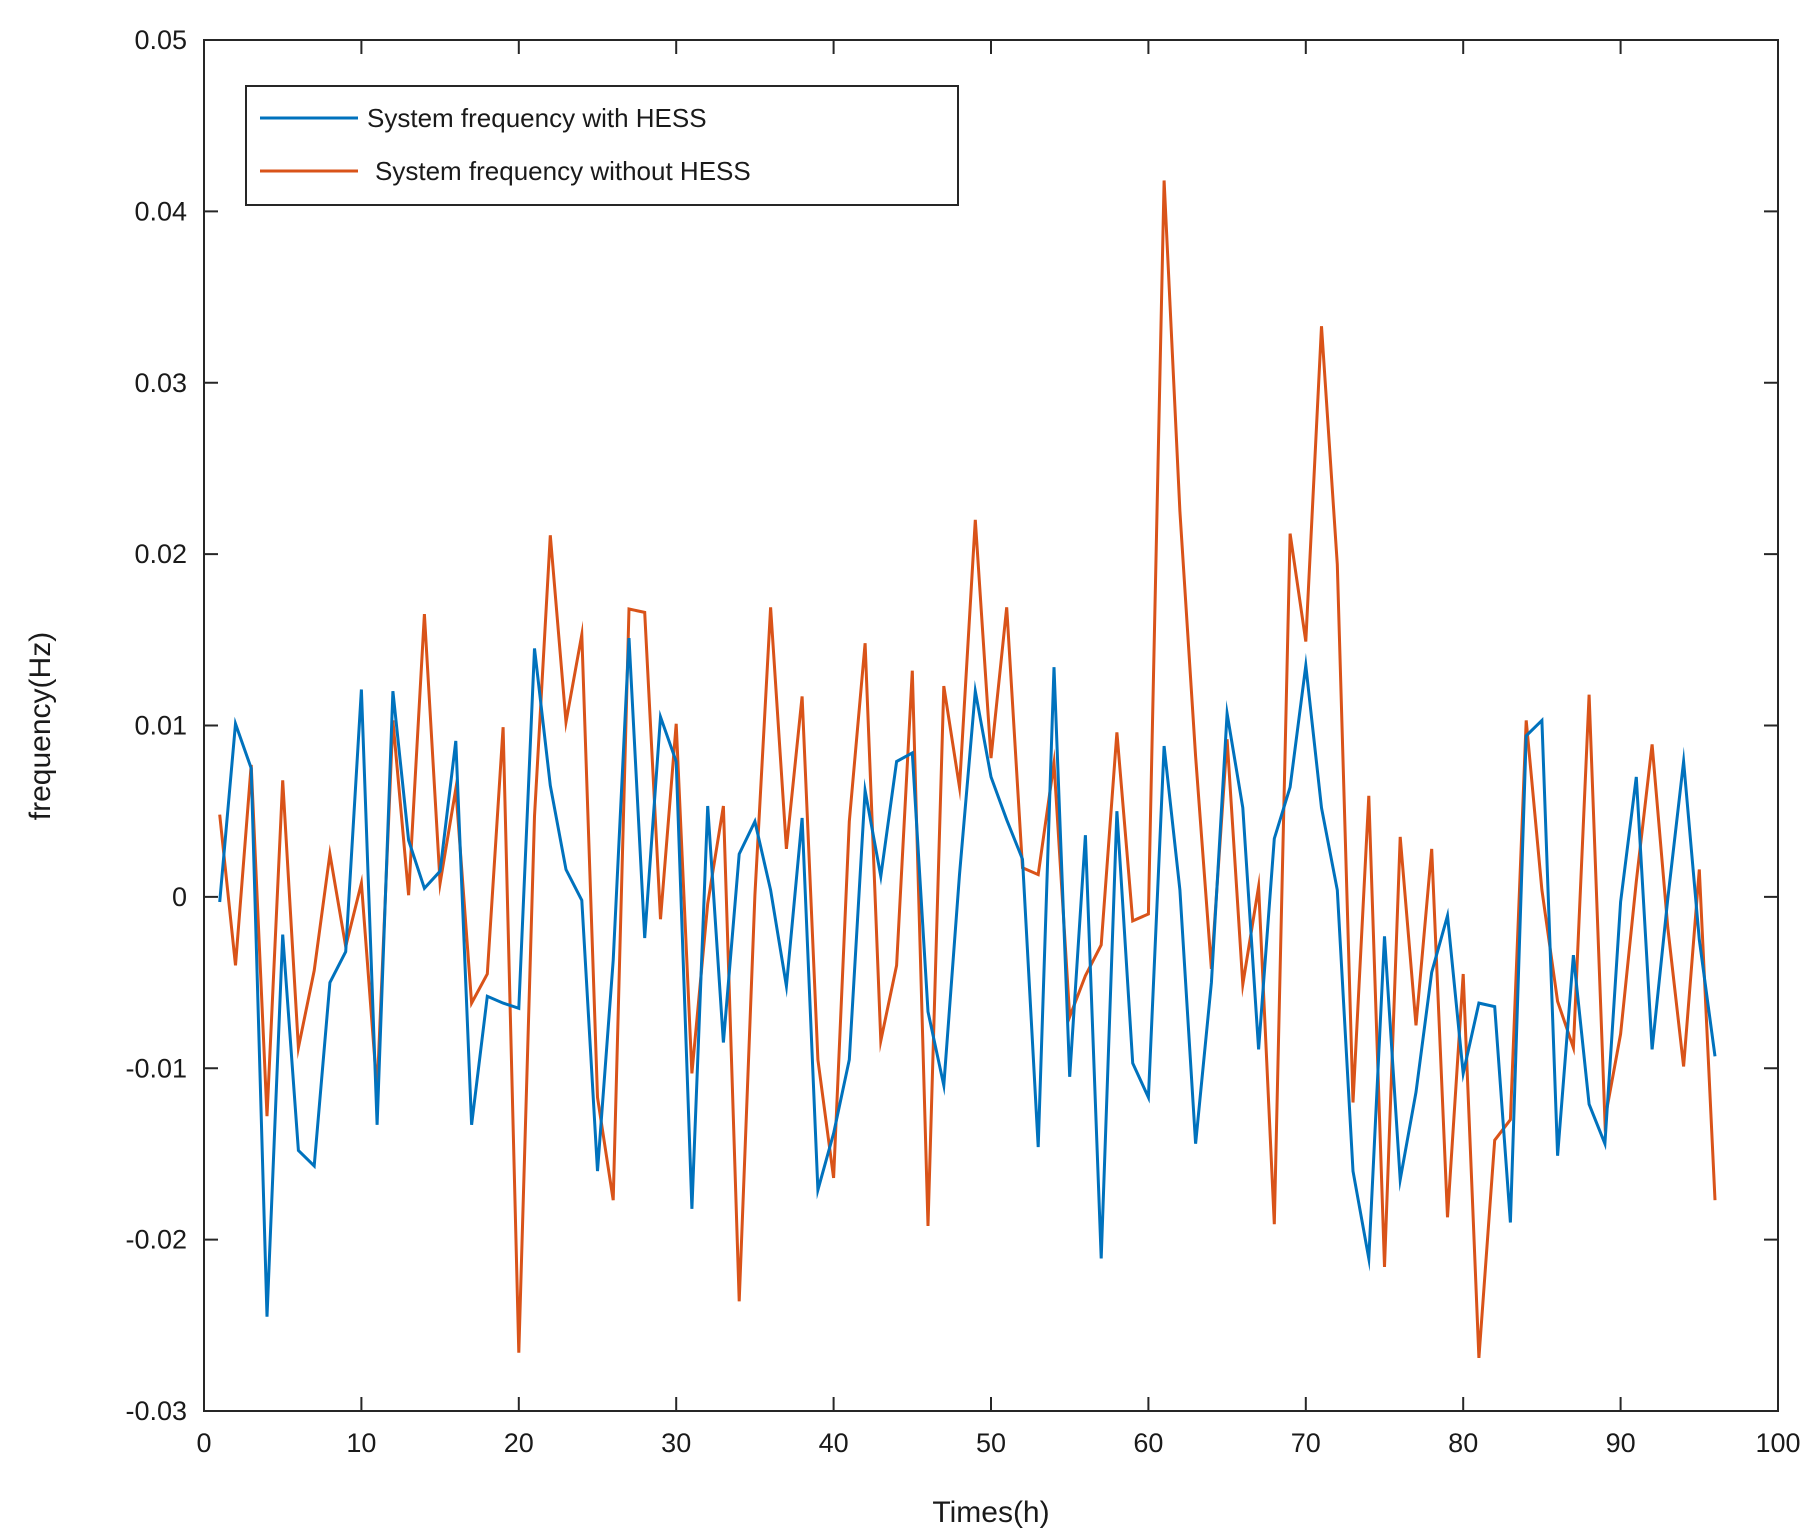 This screenshot has width=1811, height=1536. What do you see at coordinates (40, 726) in the screenshot?
I see `y-axis-label: frequency(Hz)` at bounding box center [40, 726].